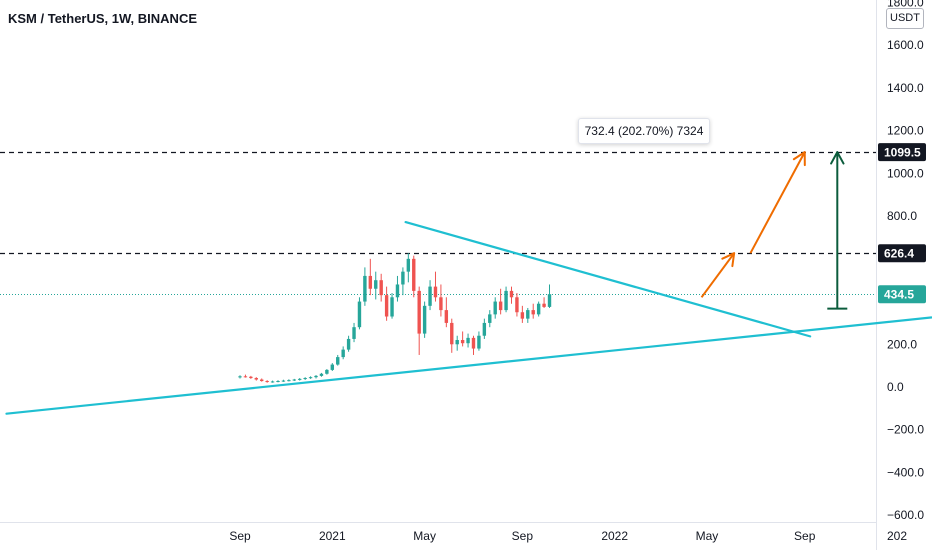  Describe the element at coordinates (608, 279) in the screenshot. I see `descending-trendline` at that location.